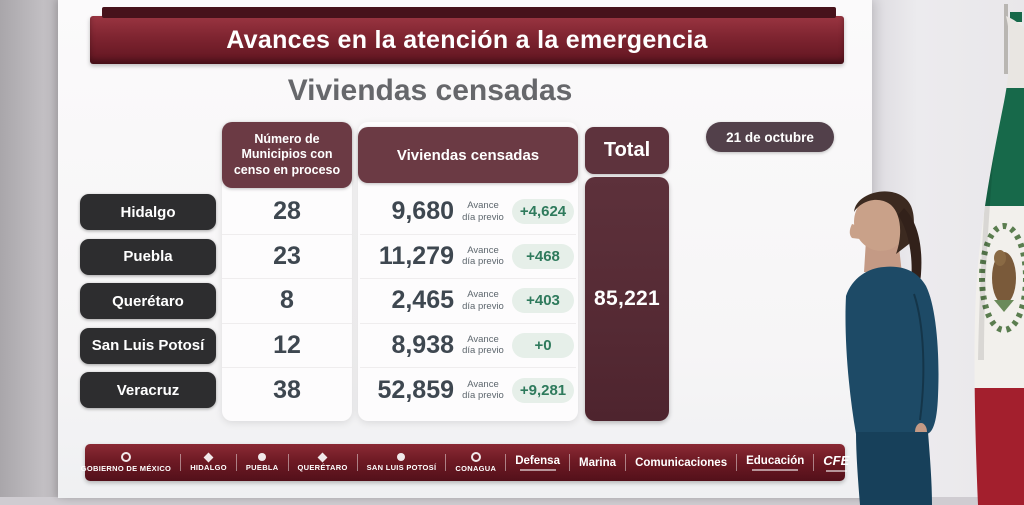  What do you see at coordinates (148, 256) in the screenshot?
I see `state-pill: Puebla` at bounding box center [148, 256].